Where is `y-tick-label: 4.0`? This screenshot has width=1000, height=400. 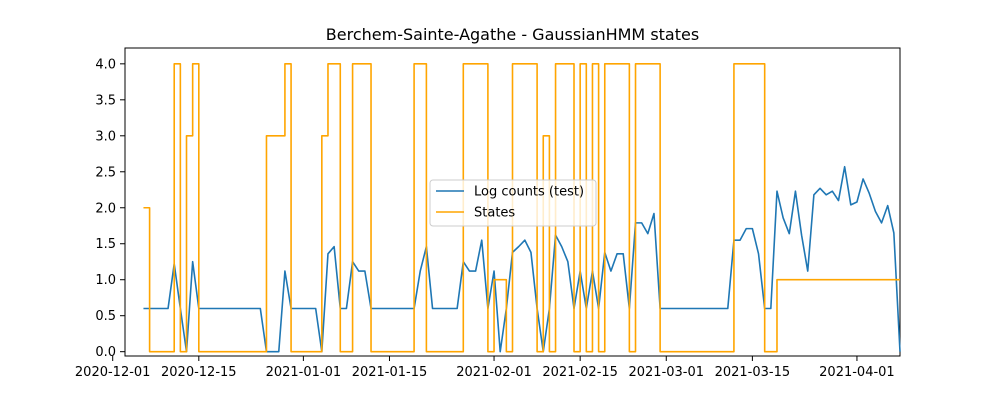
y-tick-label: 4.0 is located at coordinates (105, 64).